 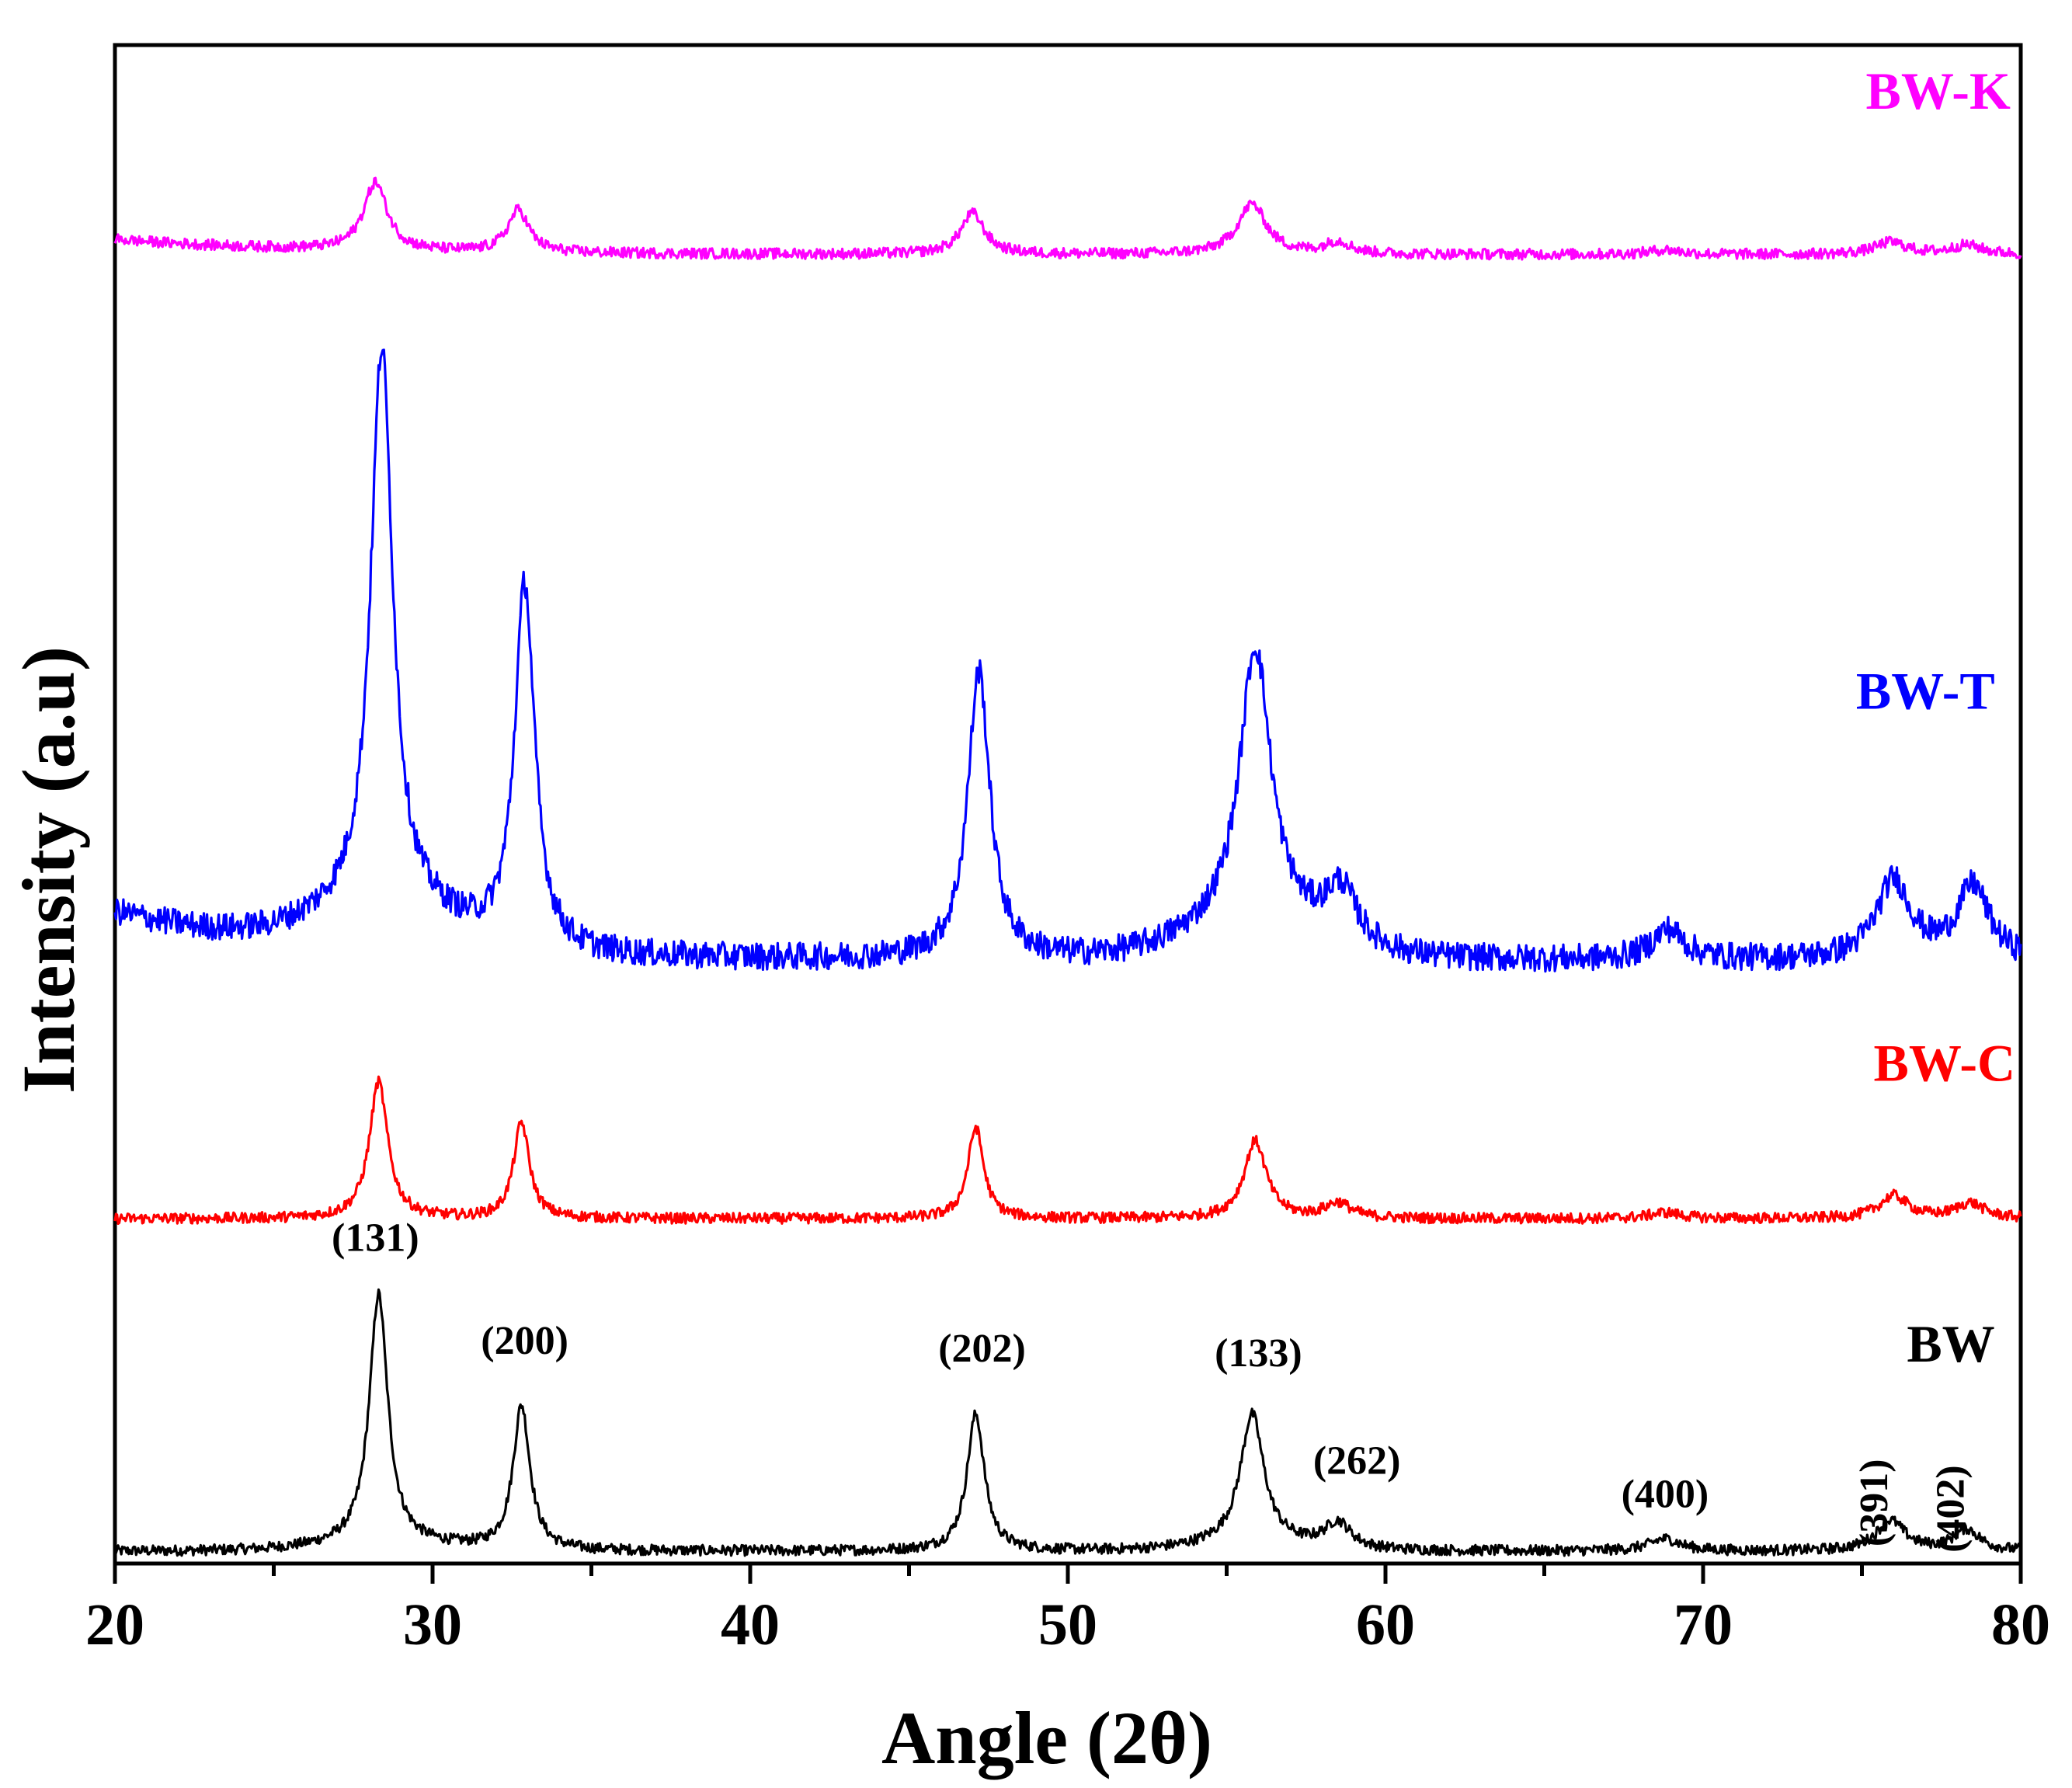 What do you see at coordinates (375, 1238) in the screenshot?
I see `hkl-annotation: (131)` at bounding box center [375, 1238].